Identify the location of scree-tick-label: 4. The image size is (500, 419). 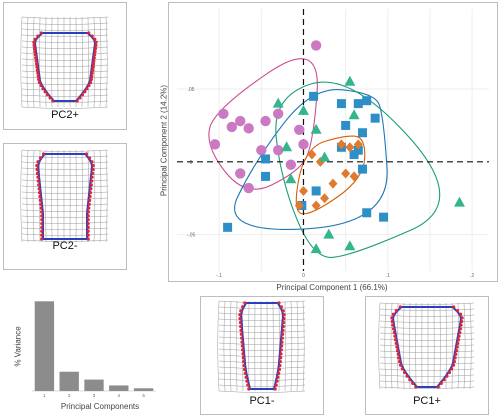
(119, 395).